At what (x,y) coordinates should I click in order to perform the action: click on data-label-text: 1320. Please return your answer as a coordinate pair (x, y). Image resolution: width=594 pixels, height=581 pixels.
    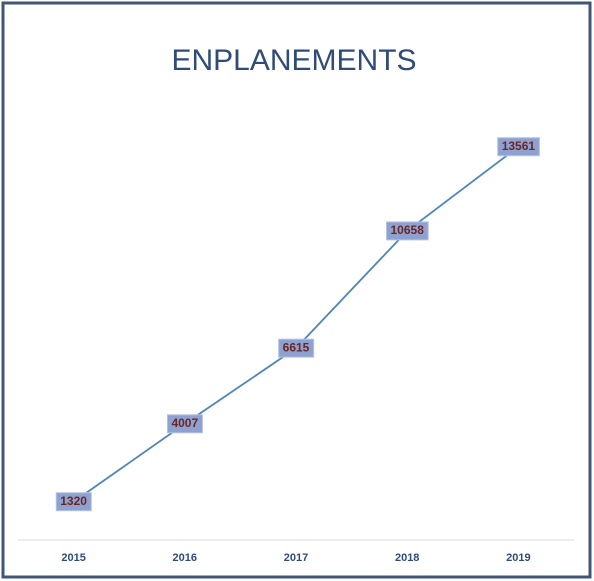
    Looking at the image, I should click on (73, 501).